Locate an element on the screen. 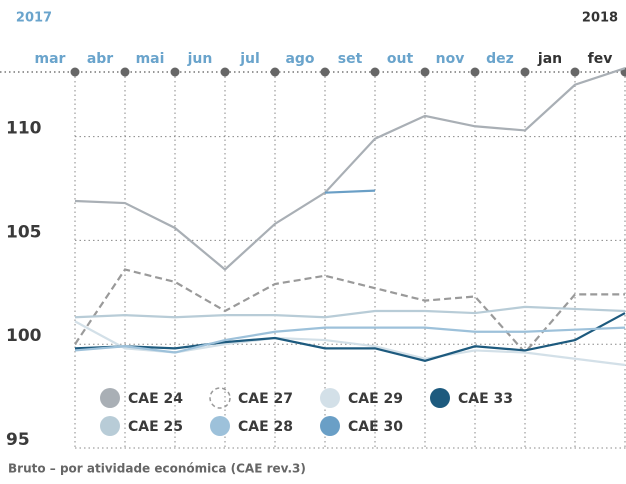  y-tick-label: 95 is located at coordinates (18, 440).